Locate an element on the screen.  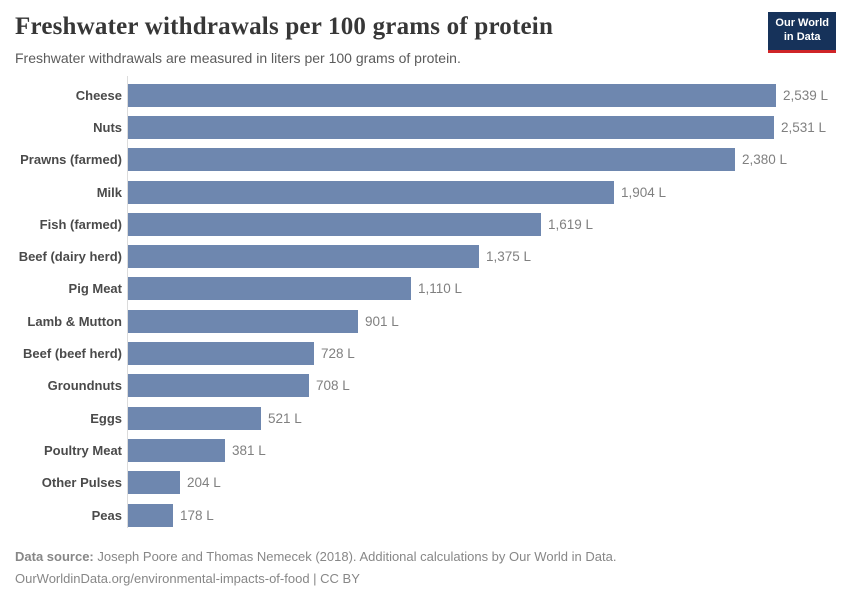
owid-logo-line2: in Data is located at coordinates (802, 36).